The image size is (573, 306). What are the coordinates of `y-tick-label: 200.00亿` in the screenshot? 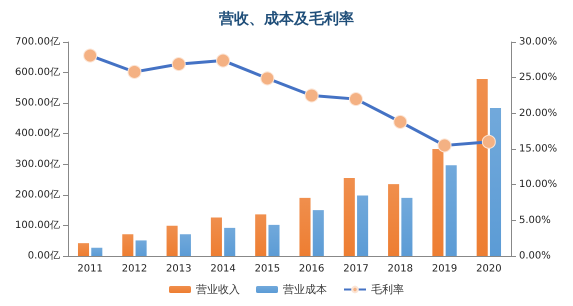 It's located at (37, 194).